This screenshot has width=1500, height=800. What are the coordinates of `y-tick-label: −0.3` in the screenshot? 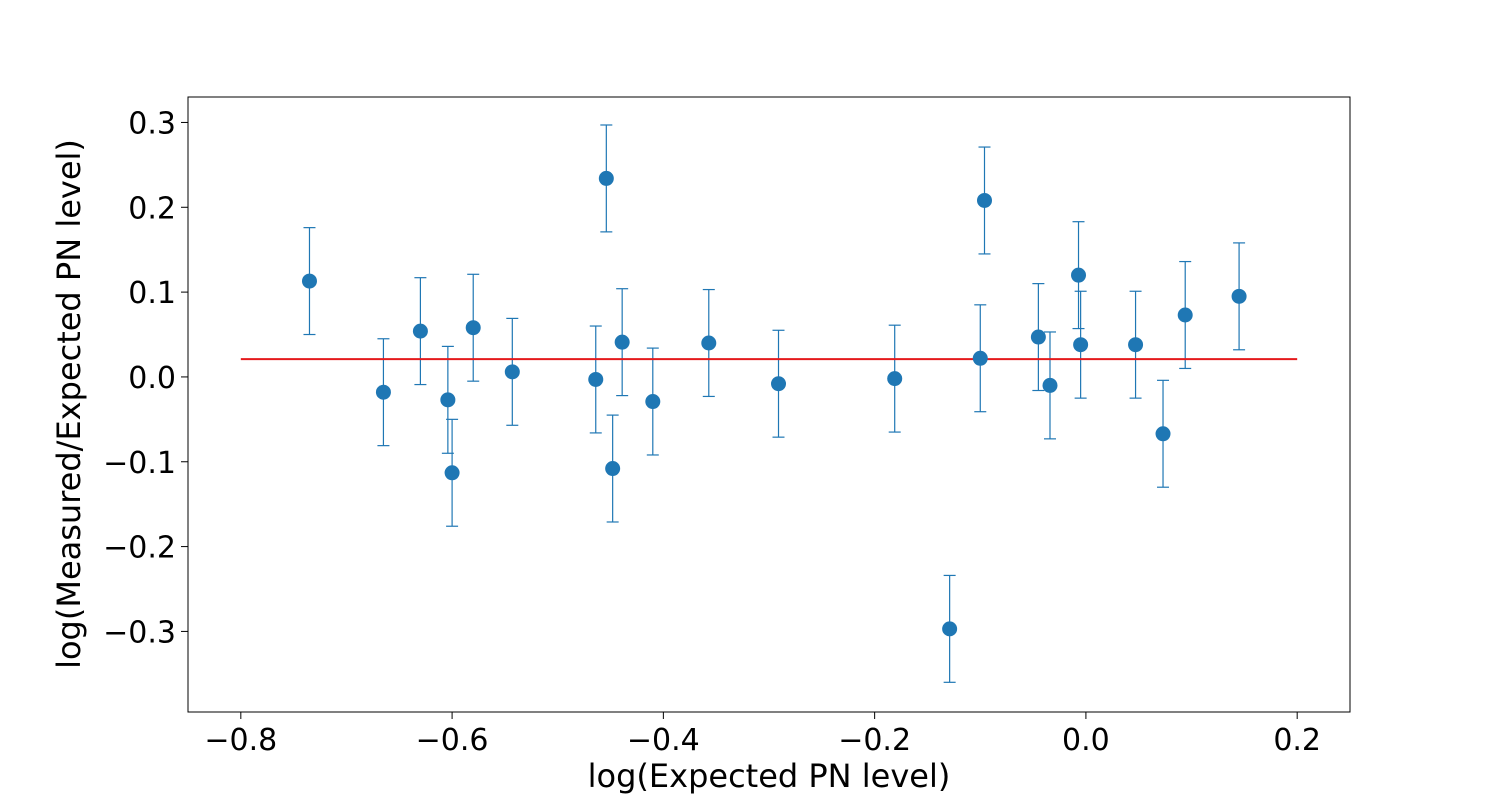 It's located at (139, 632).